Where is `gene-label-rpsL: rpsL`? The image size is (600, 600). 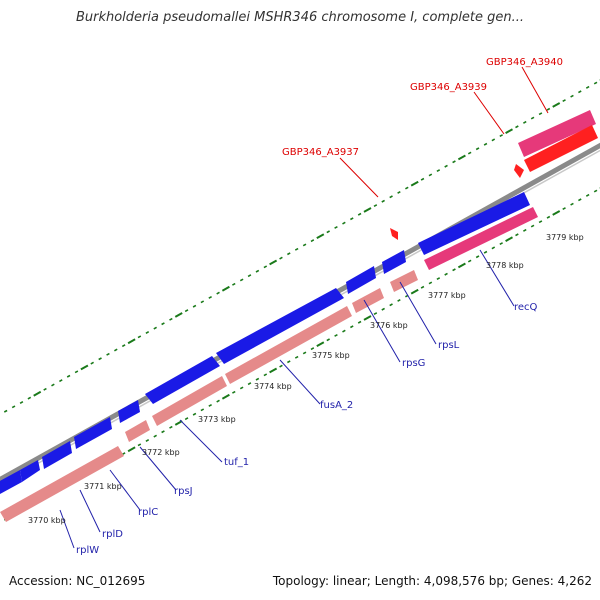
gene-label-rpsL: rpsL is located at coordinates (449, 345).